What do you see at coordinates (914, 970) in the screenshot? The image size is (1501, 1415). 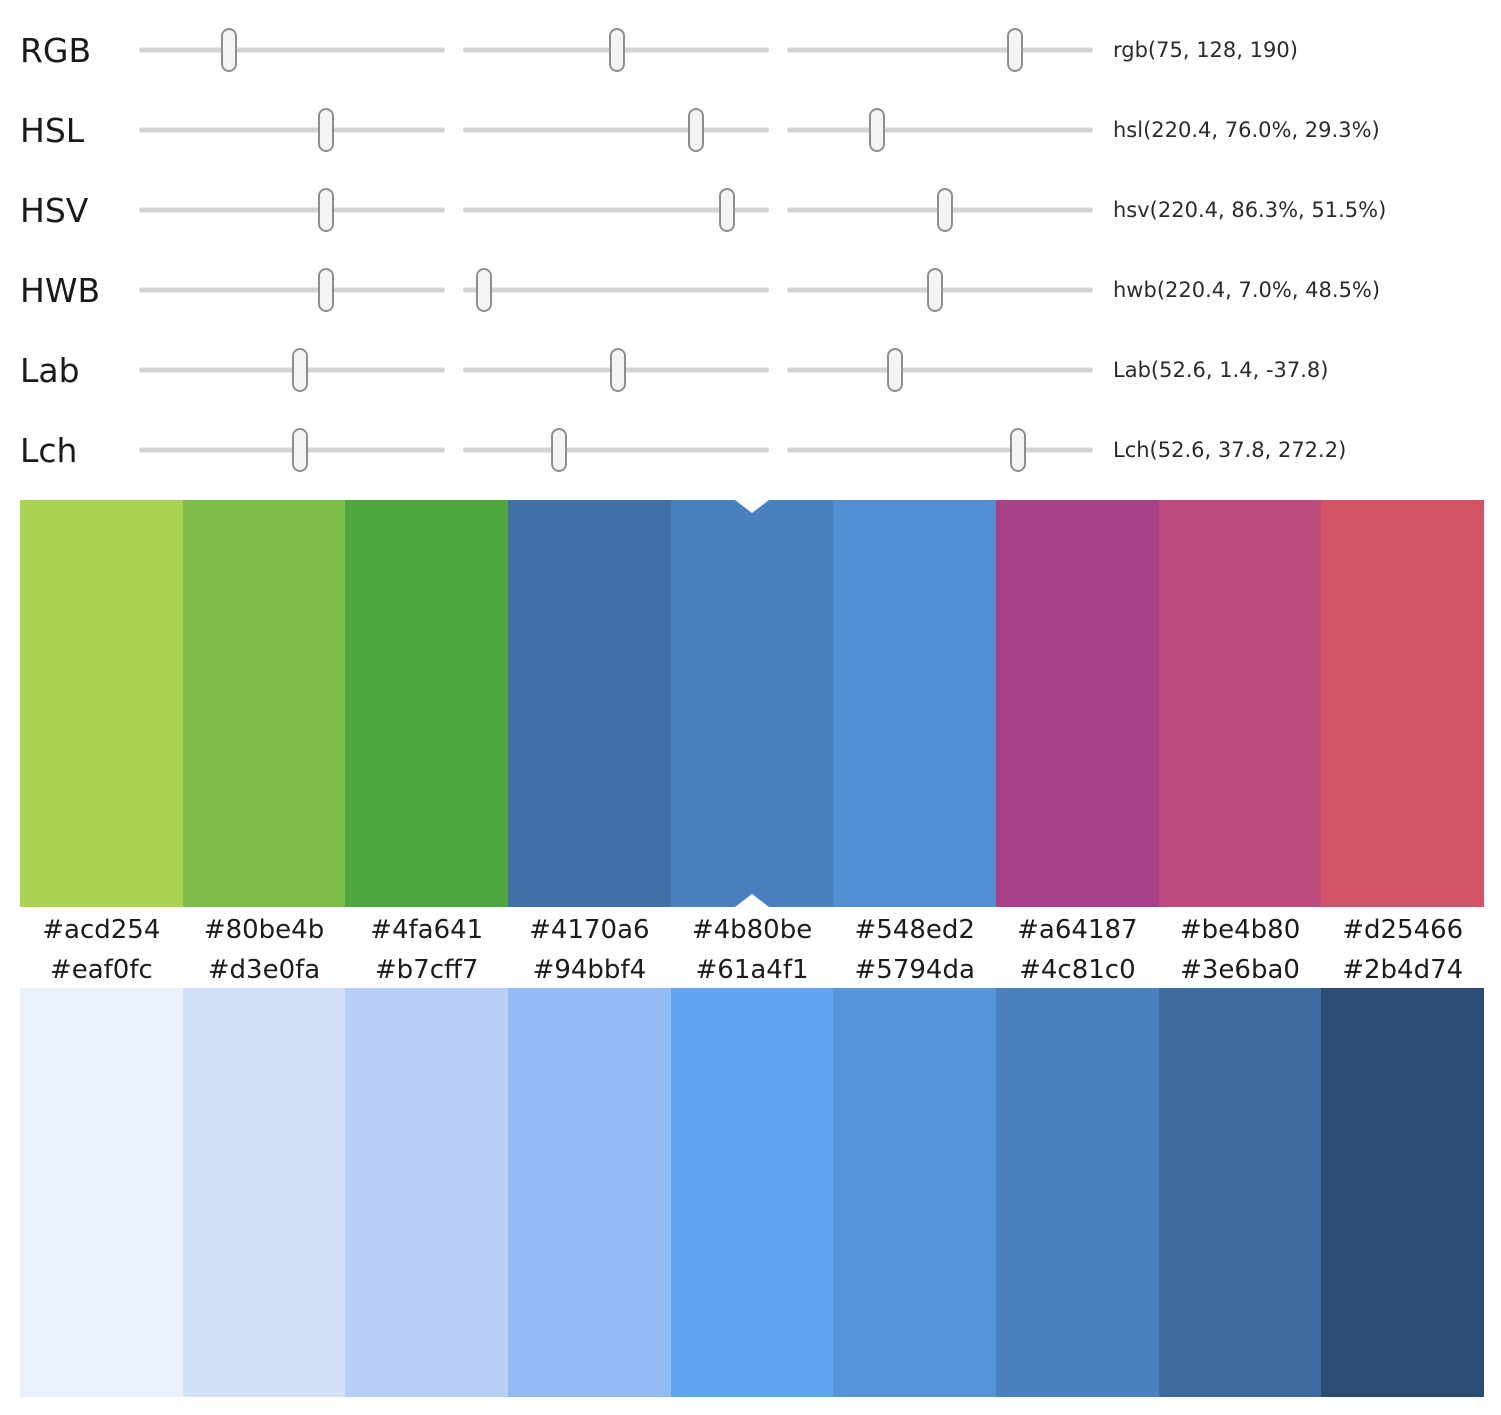 I see `hex-label: #5794da` at bounding box center [914, 970].